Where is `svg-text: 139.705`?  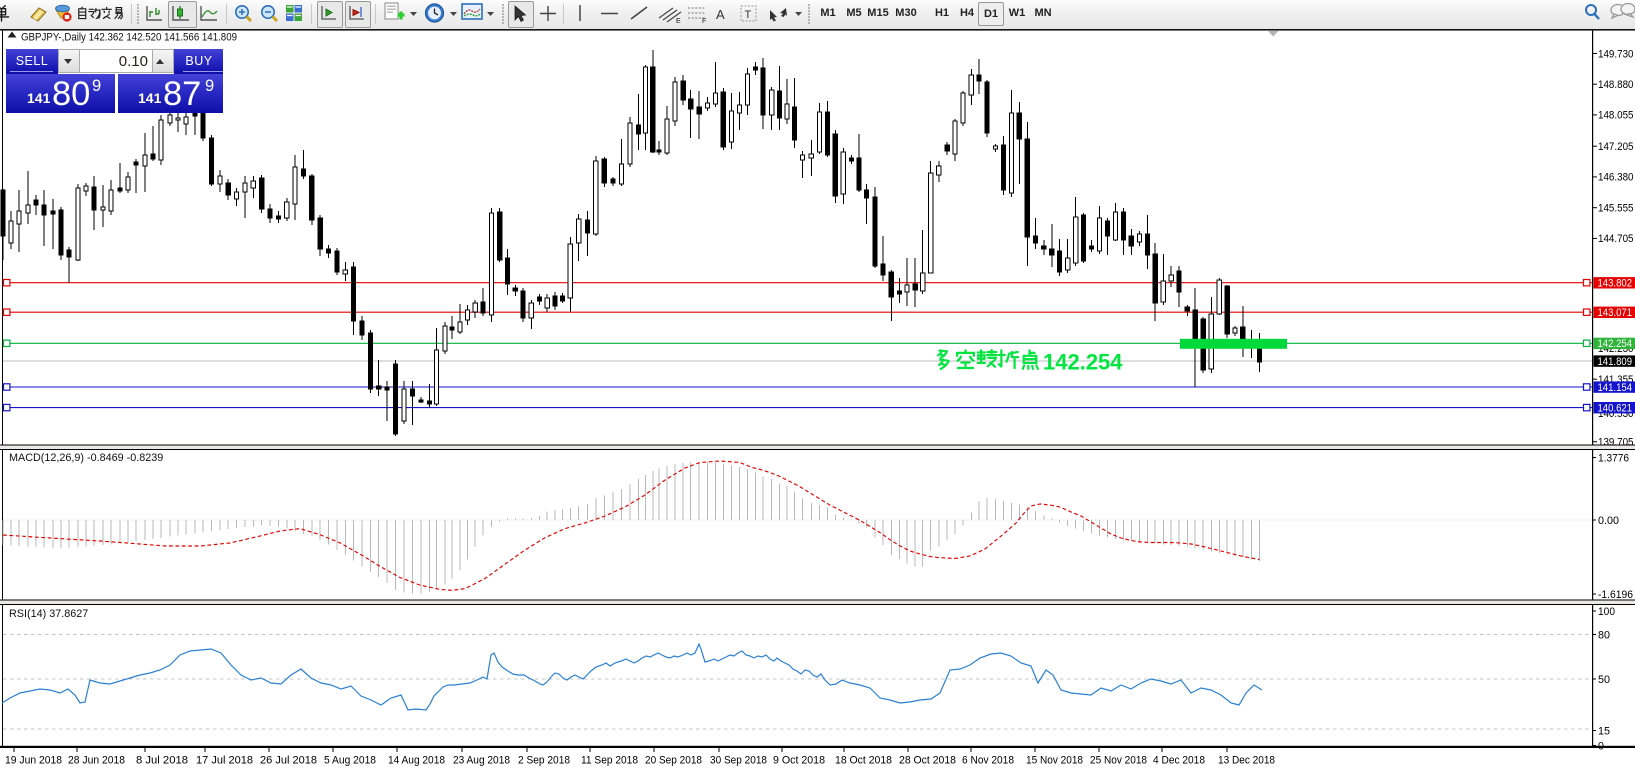 svg-text: 139.705 is located at coordinates (1616, 443).